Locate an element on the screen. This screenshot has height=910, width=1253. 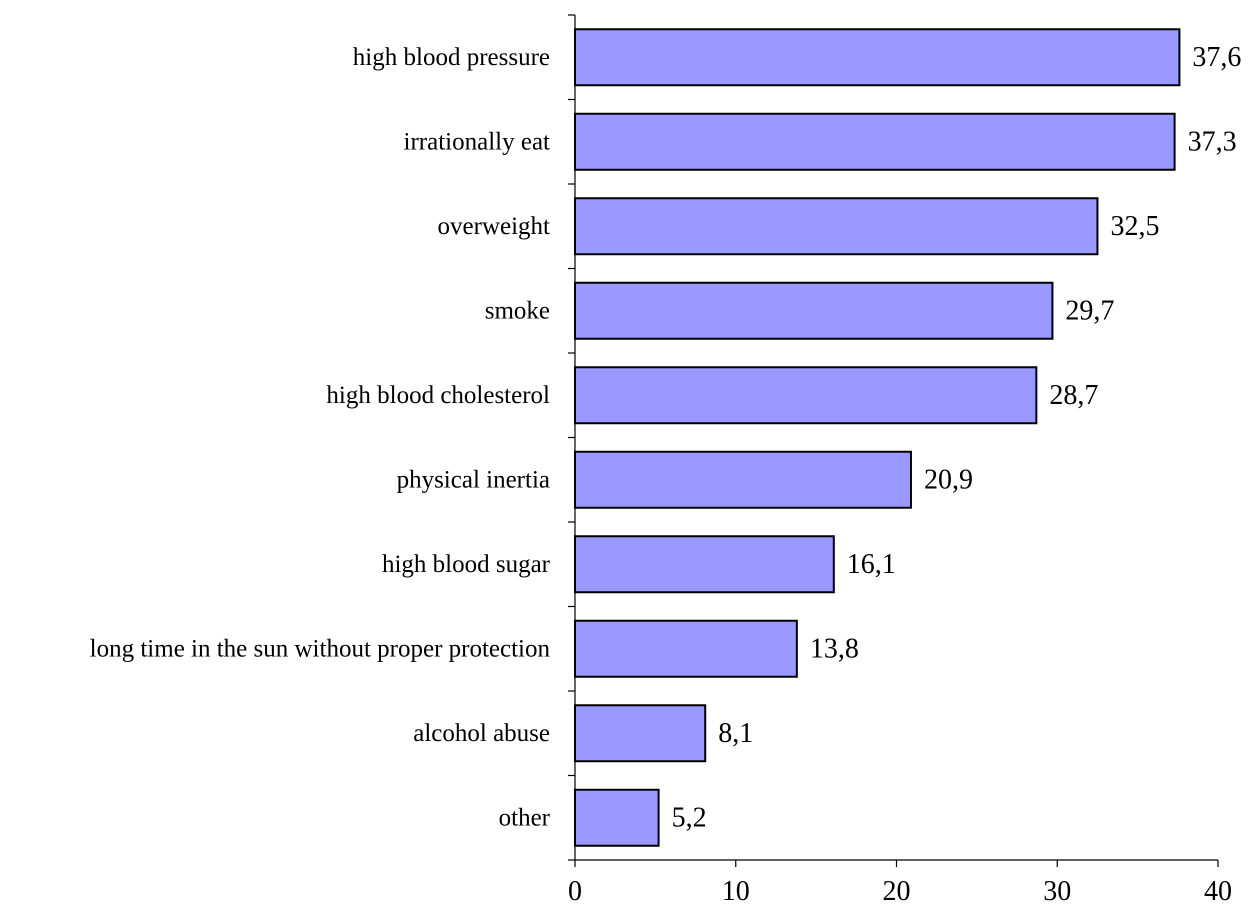
category-label: irrationally eat is located at coordinates (477, 141).